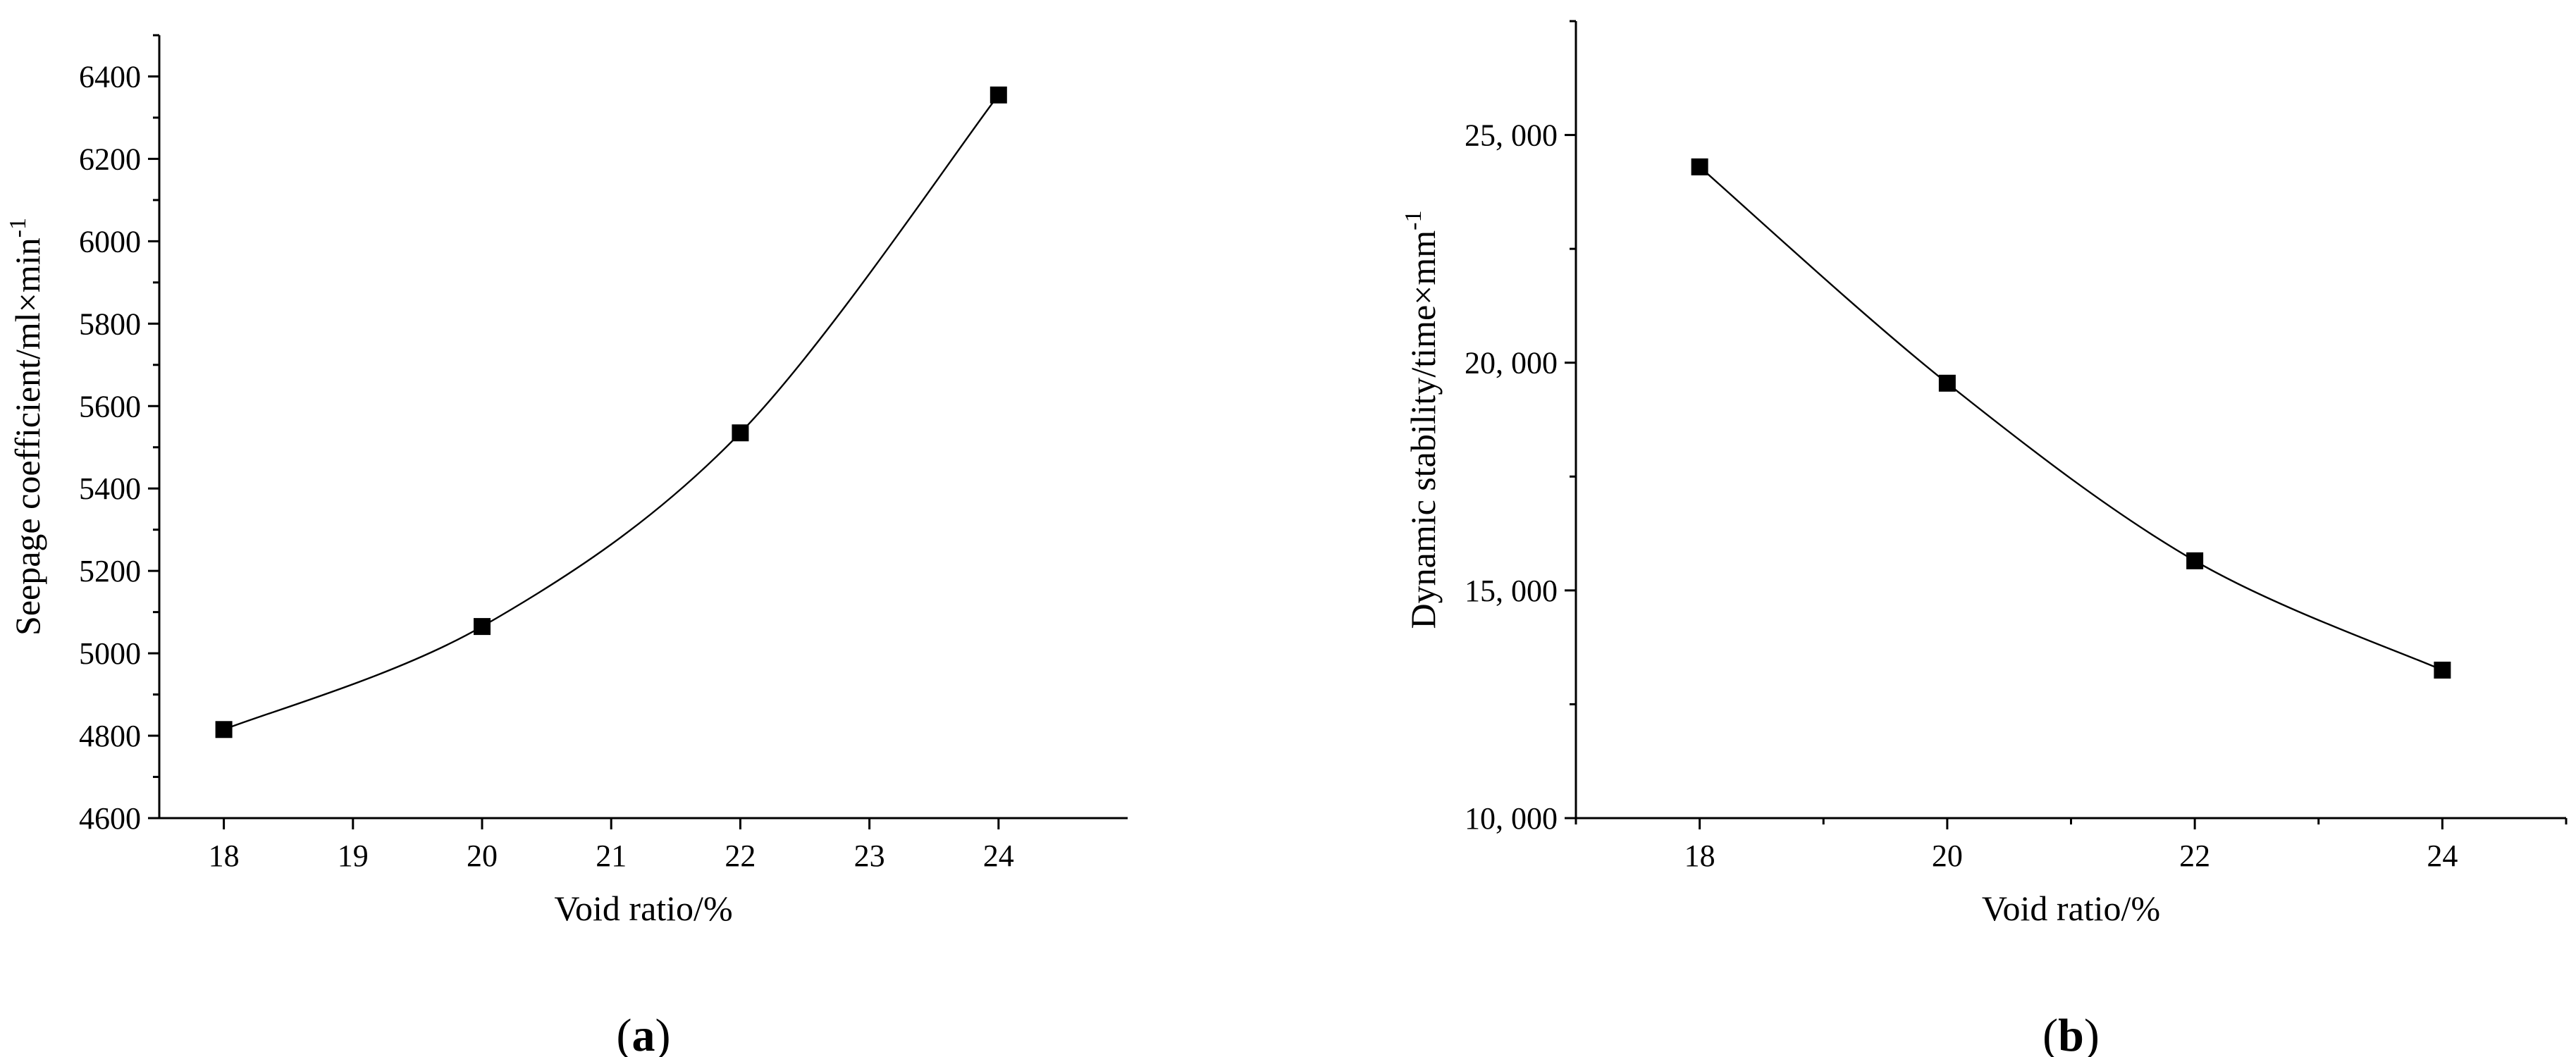  I want to click on y-tick-label: 4600, so click(110, 819).